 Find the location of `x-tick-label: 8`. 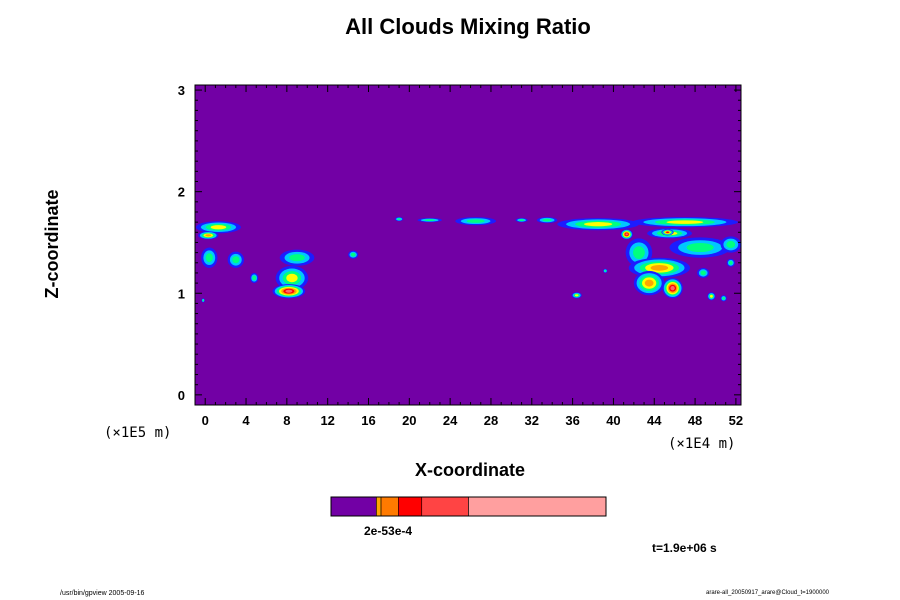

x-tick-label: 8 is located at coordinates (286, 420).